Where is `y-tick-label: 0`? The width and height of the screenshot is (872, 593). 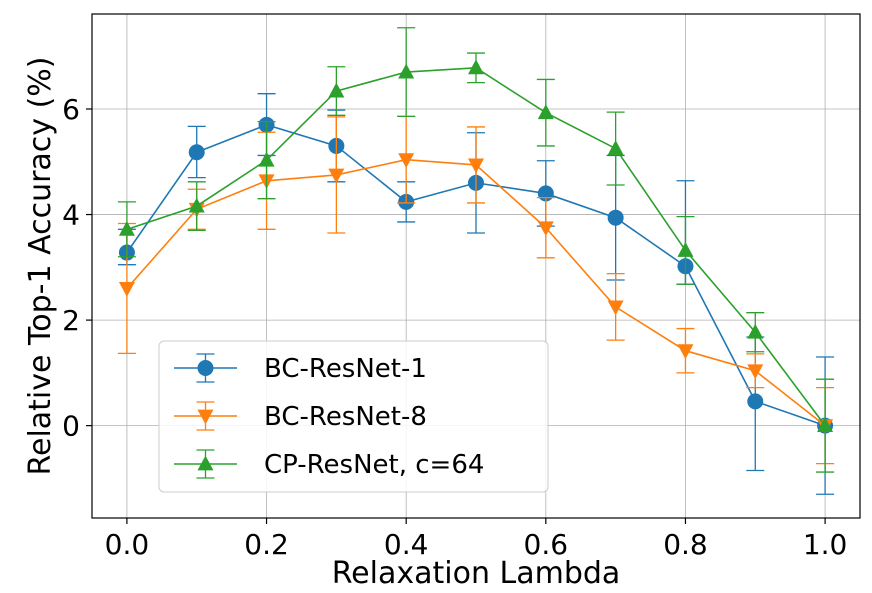 y-tick-label: 0 is located at coordinates (71, 426).